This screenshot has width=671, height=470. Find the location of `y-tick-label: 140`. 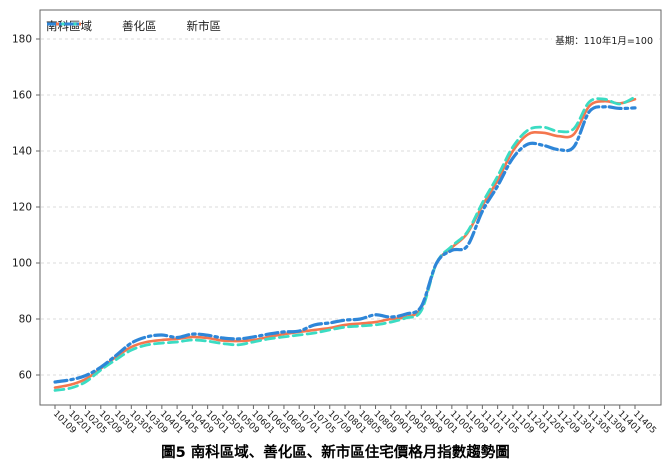

y-tick-label: 140 is located at coordinates (22, 152).